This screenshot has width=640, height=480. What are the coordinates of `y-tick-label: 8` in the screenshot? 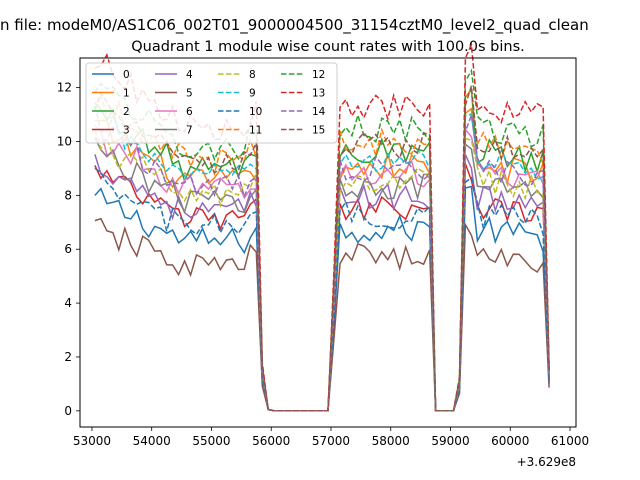 It's located at (68, 195).